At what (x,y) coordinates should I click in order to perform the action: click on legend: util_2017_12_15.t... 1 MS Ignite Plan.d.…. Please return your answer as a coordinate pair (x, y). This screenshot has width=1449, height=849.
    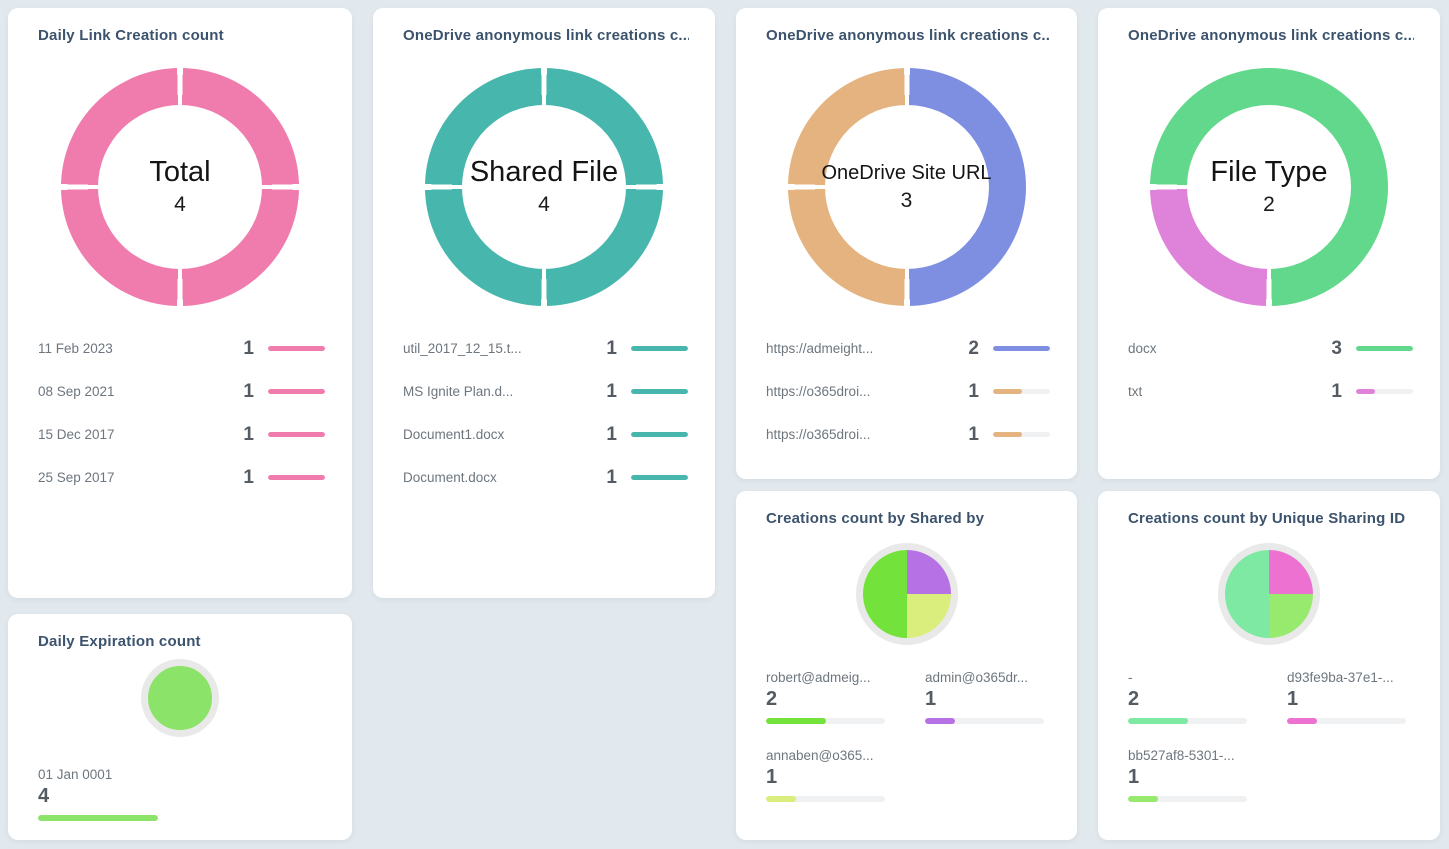
    Looking at the image, I should click on (544, 413).